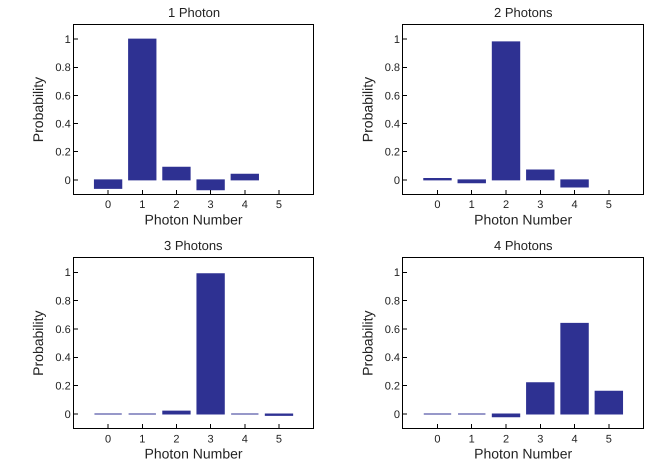 Image resolution: width=672 pixels, height=472 pixels. What do you see at coordinates (194, 12) in the screenshot?
I see `chart-title: 1 Photon` at bounding box center [194, 12].